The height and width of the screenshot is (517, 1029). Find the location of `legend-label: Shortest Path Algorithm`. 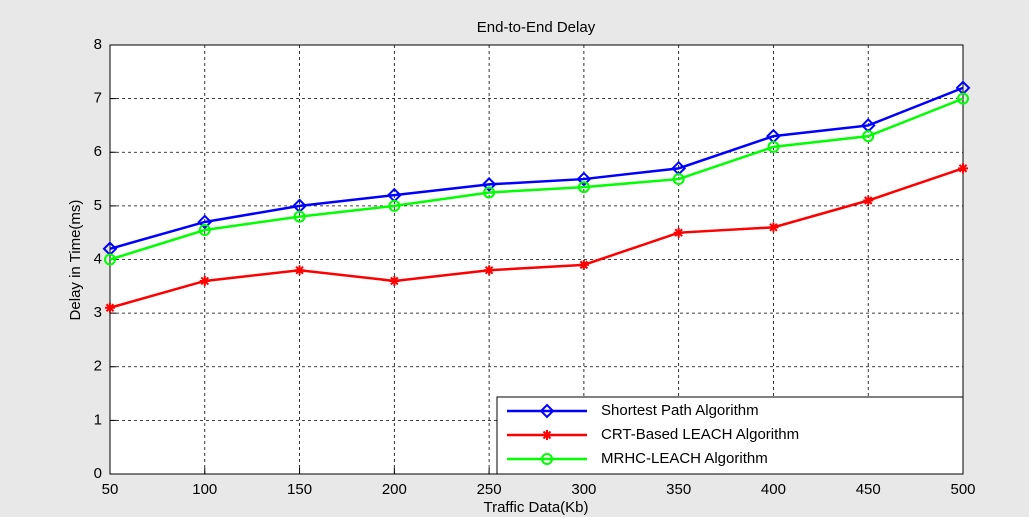

legend-label: Shortest Path Algorithm is located at coordinates (680, 410).